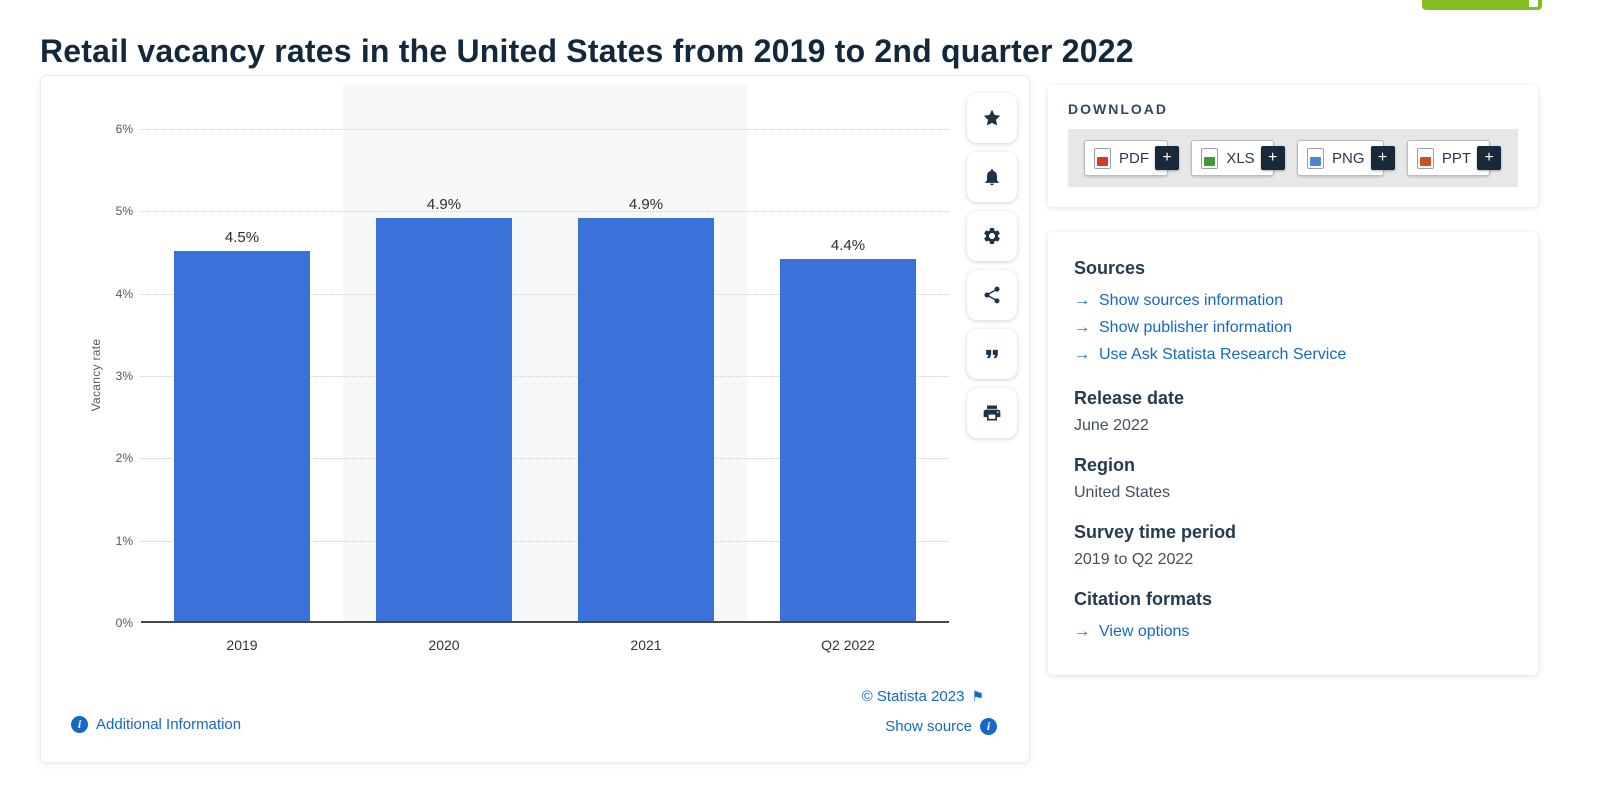 This screenshot has height=812, width=1600. I want to click on gear-icon, so click(992, 236).